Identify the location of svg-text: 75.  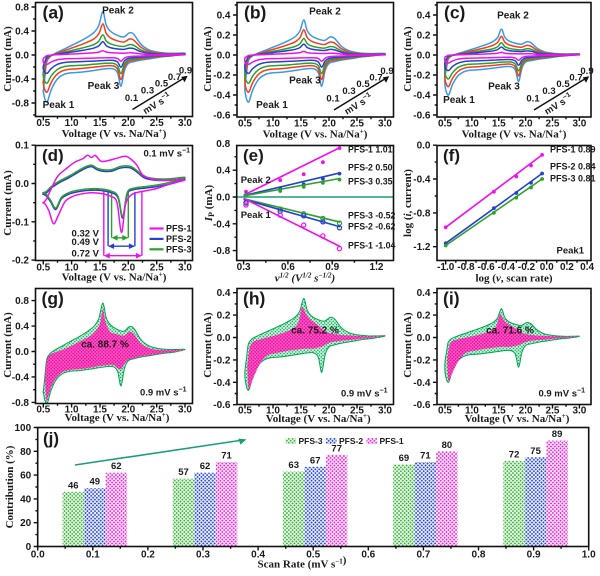
(535, 451).